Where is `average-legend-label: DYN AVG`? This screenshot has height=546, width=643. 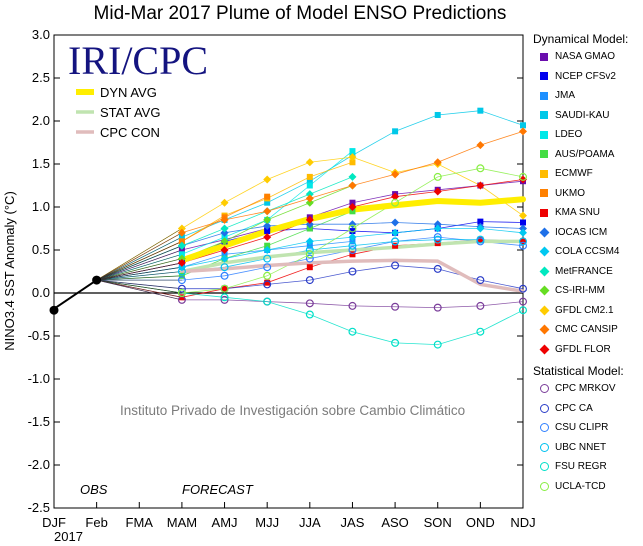 average-legend-label: DYN AVG is located at coordinates (128, 92).